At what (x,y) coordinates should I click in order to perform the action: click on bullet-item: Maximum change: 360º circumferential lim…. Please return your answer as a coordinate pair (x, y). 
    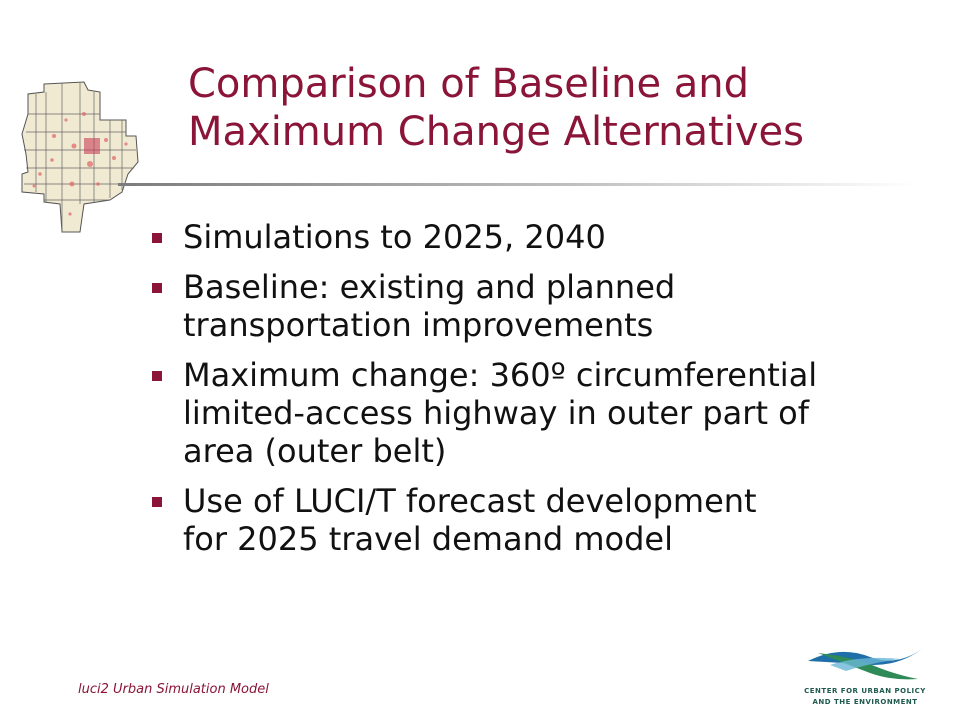
    Looking at the image, I should click on (545, 413).